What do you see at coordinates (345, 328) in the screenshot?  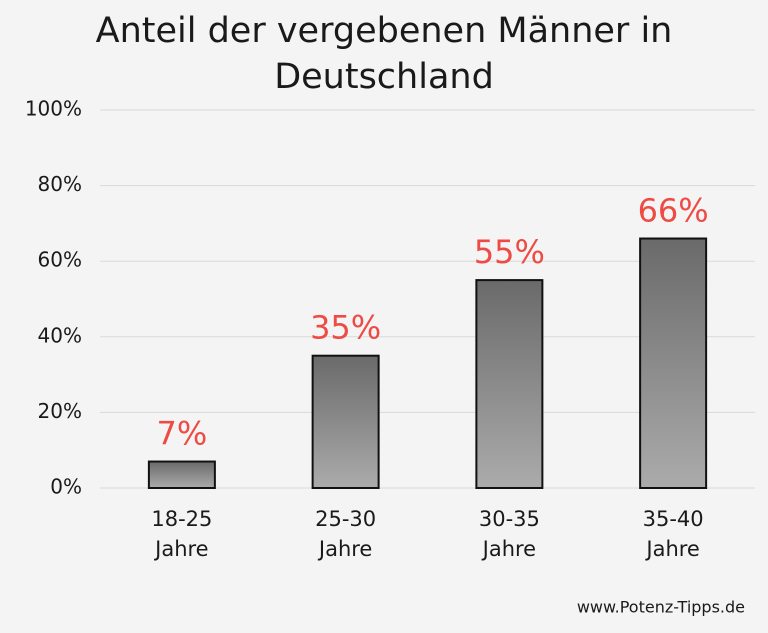 I see `value-label: 35%` at bounding box center [345, 328].